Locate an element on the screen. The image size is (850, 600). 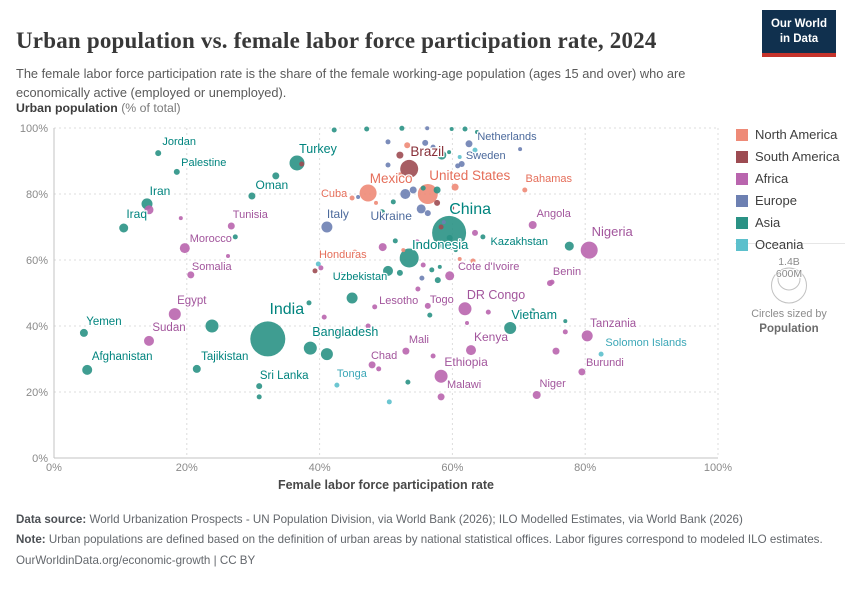
data-point-indonesia is located at coordinates (409, 258).